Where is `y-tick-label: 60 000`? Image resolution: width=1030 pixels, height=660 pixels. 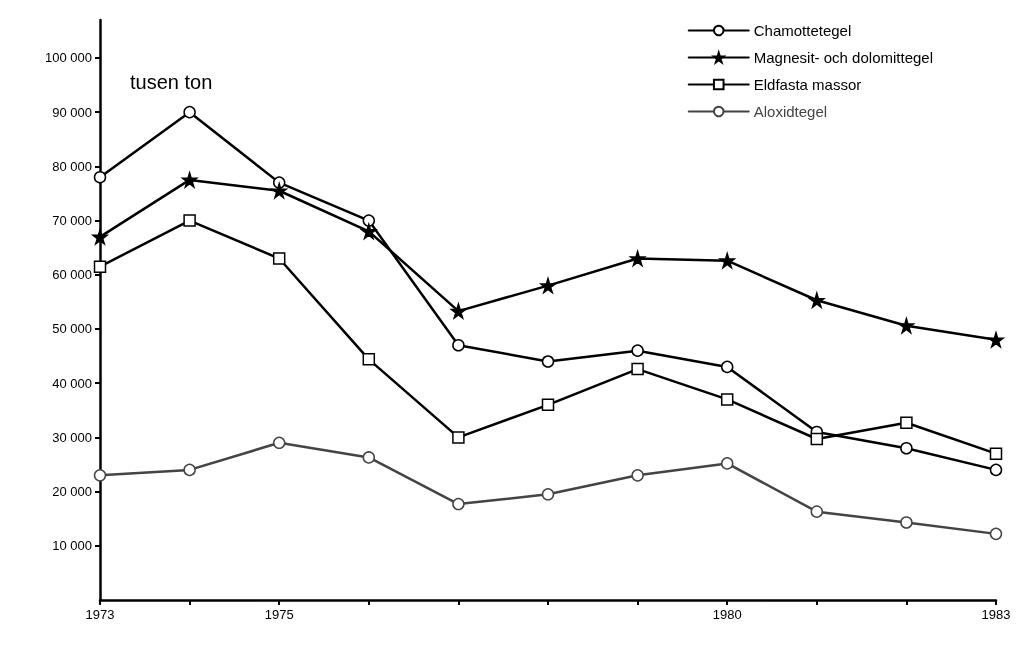
y-tick-label: 60 000 is located at coordinates (72, 275).